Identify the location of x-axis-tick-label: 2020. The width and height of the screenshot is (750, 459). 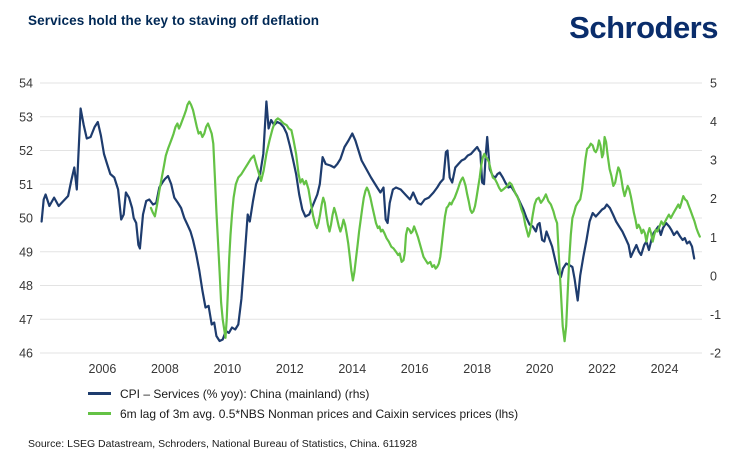
(540, 369).